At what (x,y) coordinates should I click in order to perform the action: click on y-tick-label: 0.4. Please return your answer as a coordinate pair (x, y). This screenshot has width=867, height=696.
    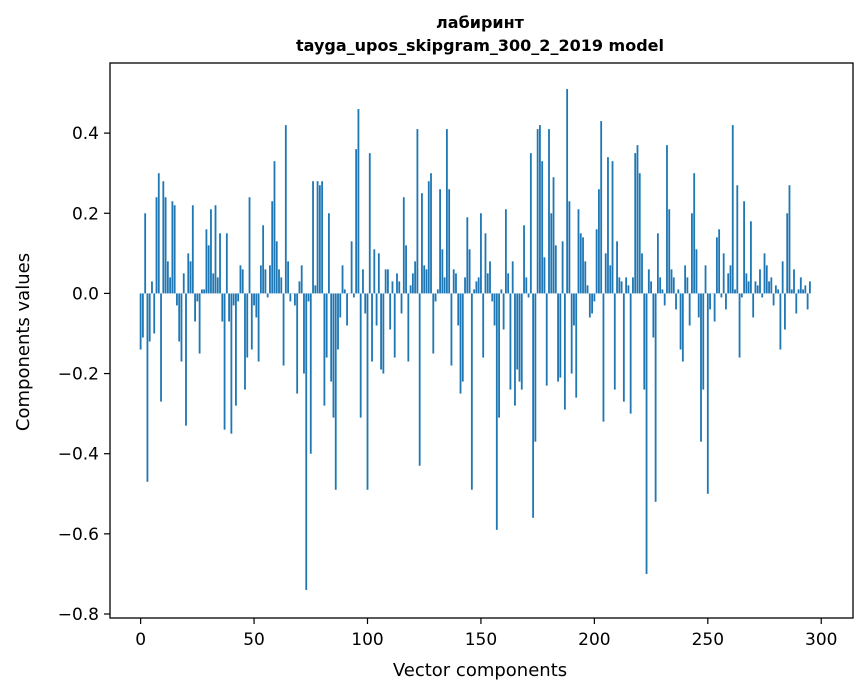
    Looking at the image, I should click on (85, 134).